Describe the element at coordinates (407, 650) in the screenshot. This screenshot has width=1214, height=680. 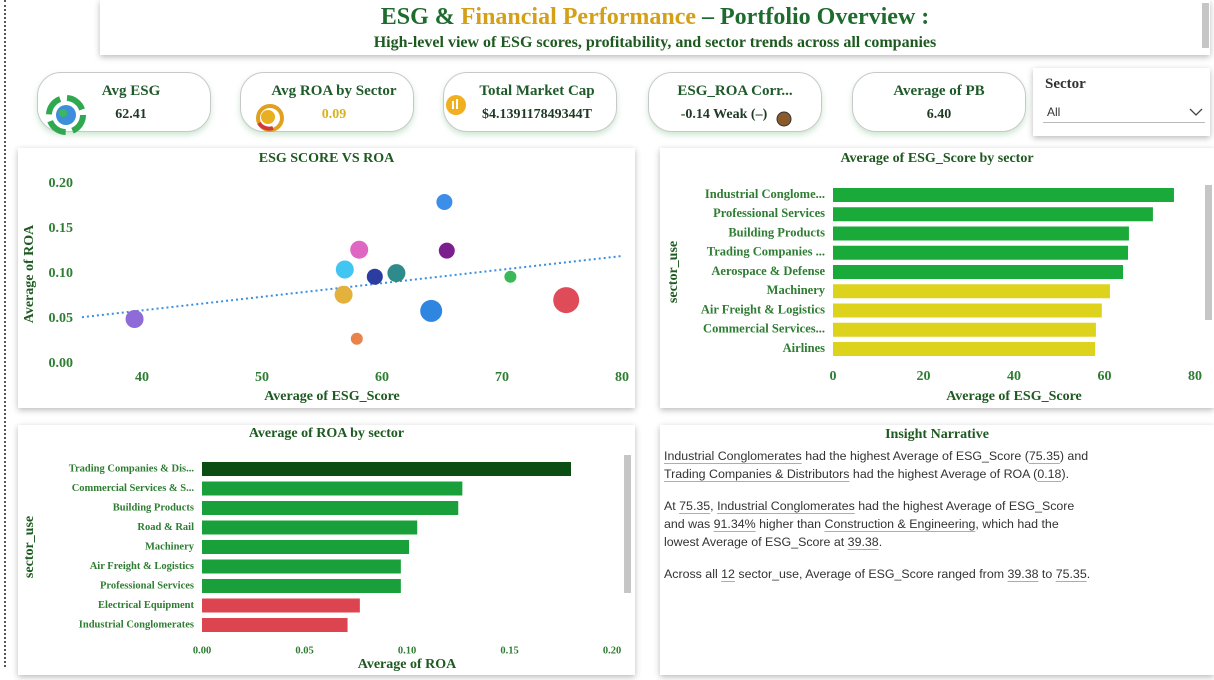
I see `x-tick-label: 0.10` at that location.